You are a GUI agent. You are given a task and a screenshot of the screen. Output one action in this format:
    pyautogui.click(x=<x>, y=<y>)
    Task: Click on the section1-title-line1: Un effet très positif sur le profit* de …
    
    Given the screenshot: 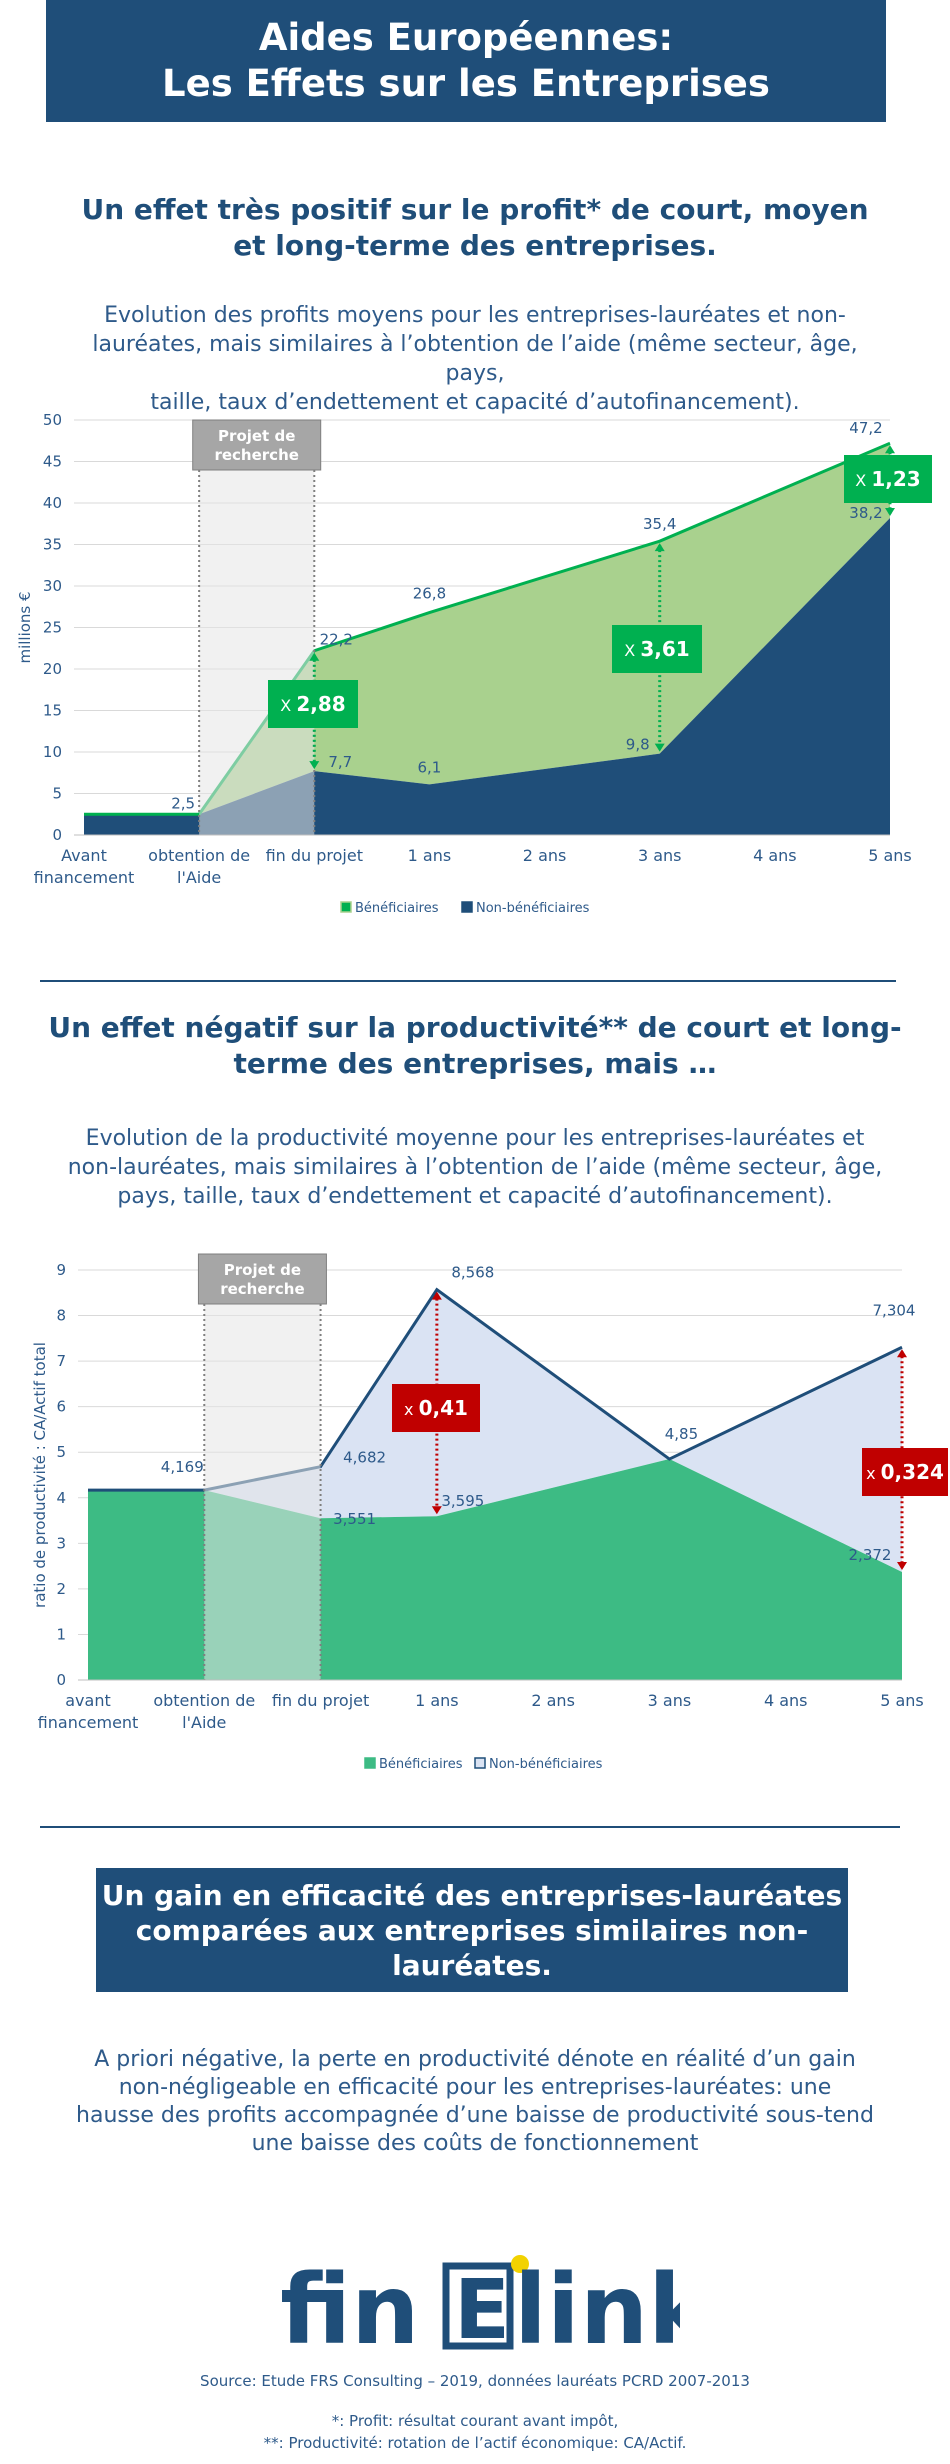 What is the action you would take?
    pyautogui.click(x=475, y=209)
    